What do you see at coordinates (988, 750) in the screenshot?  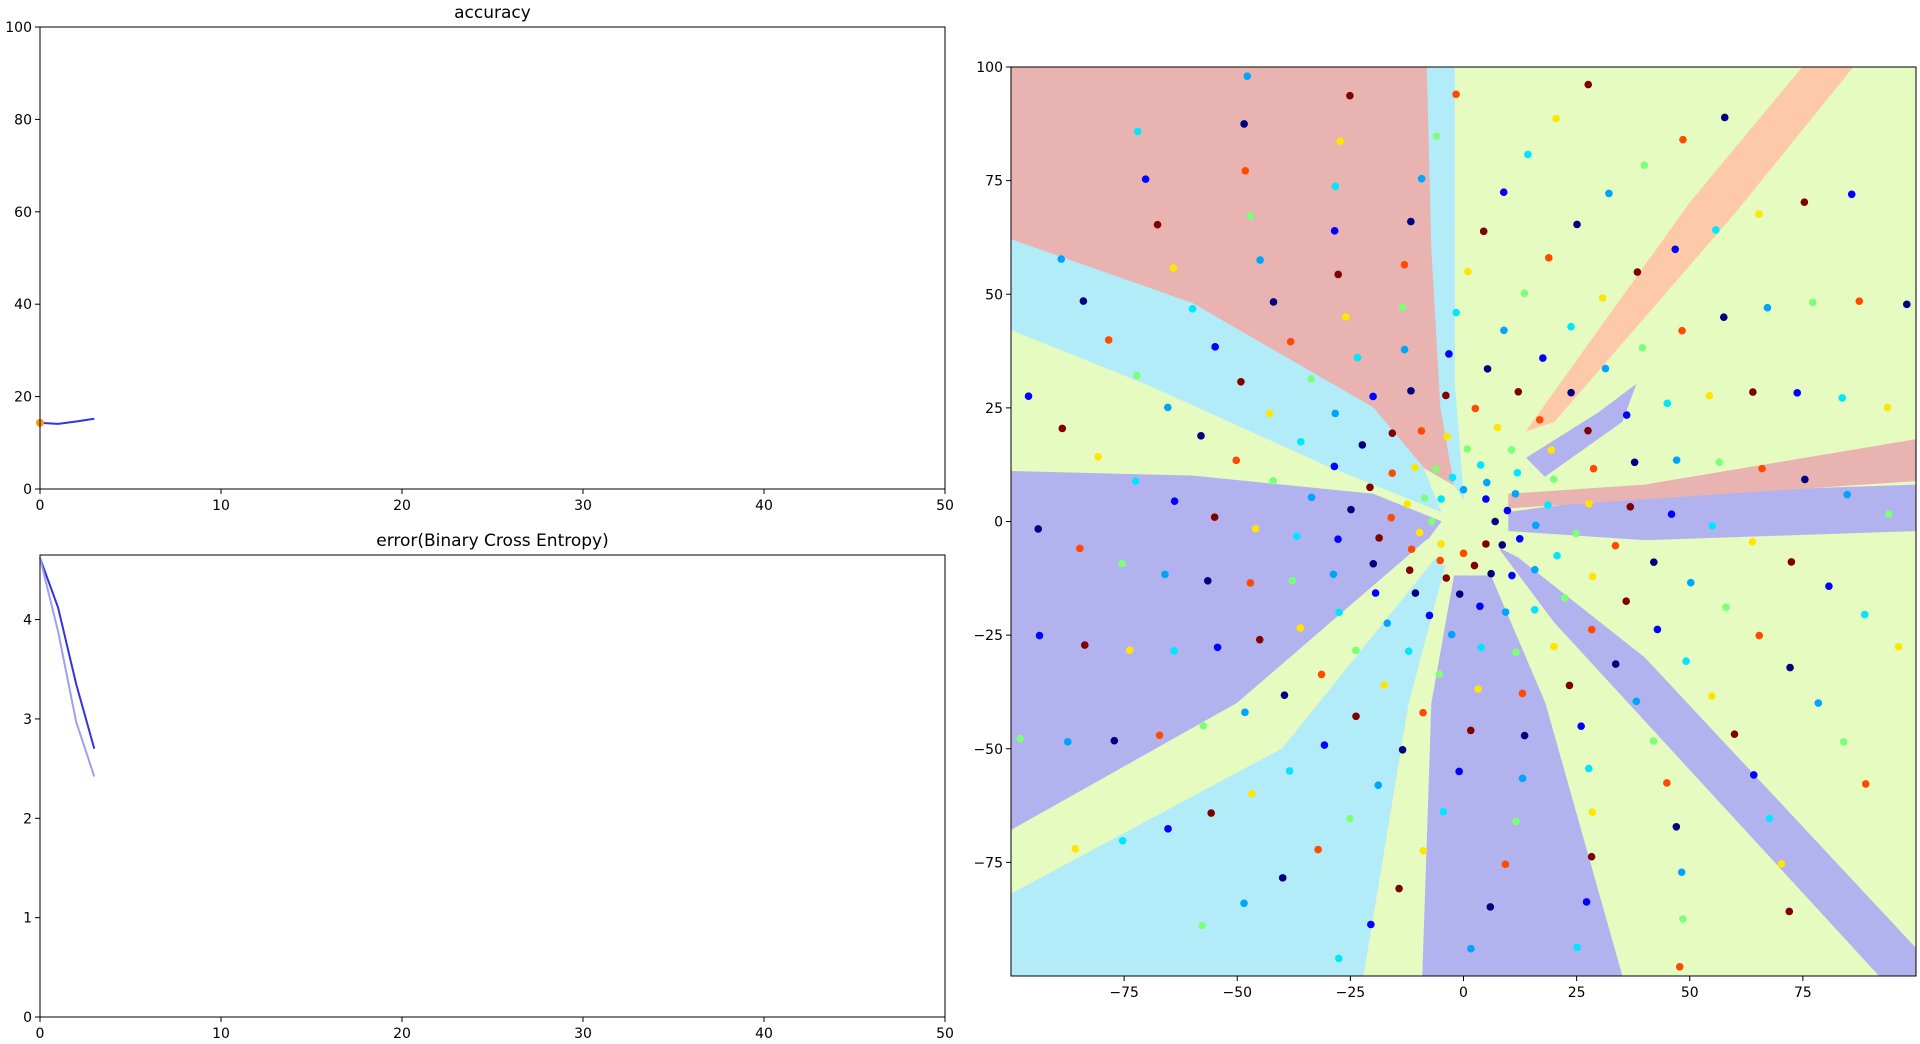 I see `y-tick-label: −50` at bounding box center [988, 750].